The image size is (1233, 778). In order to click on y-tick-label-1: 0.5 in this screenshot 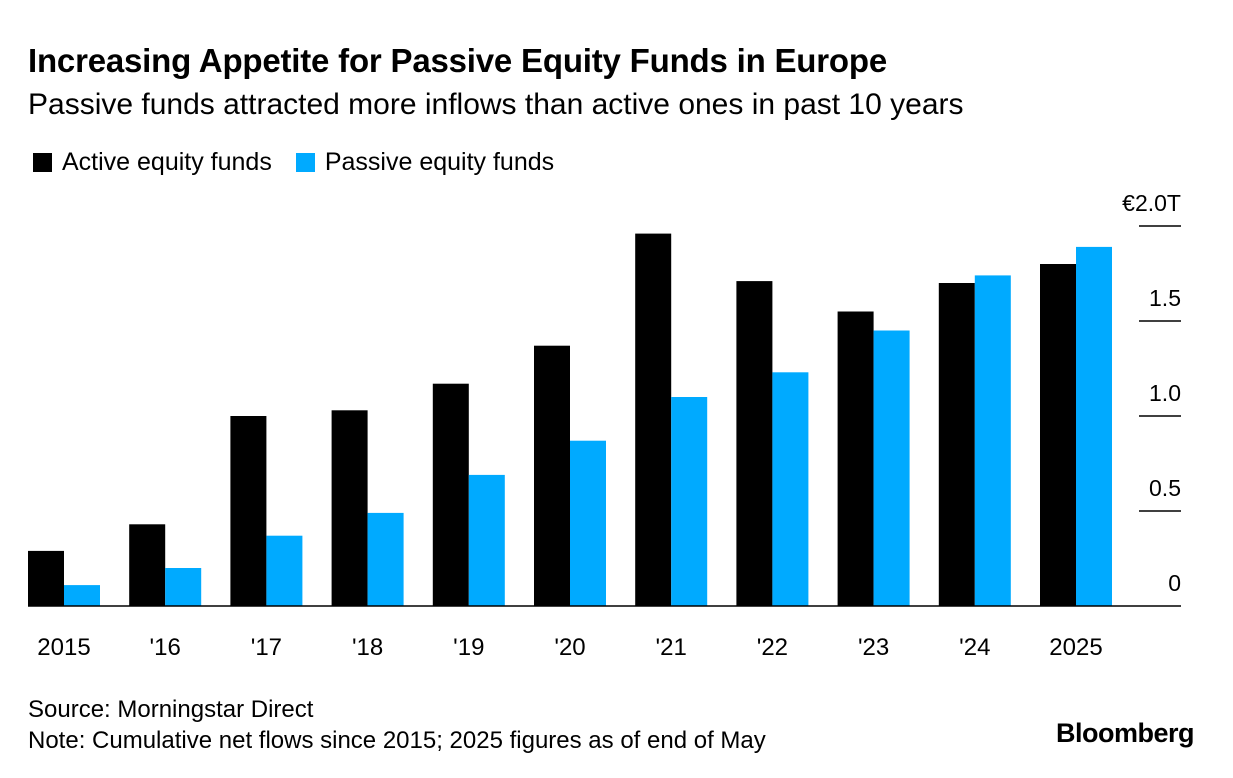, I will do `click(1165, 488)`.